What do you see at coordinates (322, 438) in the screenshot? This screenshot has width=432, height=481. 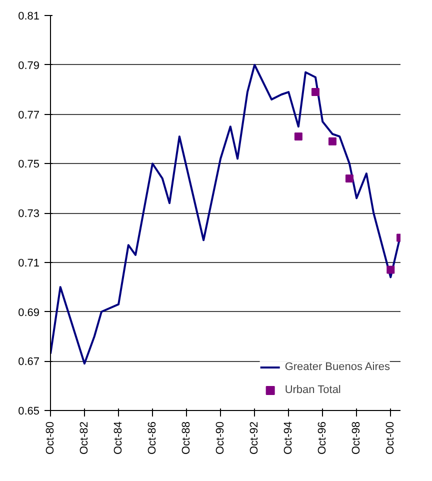 I see `x-tick-label: Oct-96` at bounding box center [322, 438].